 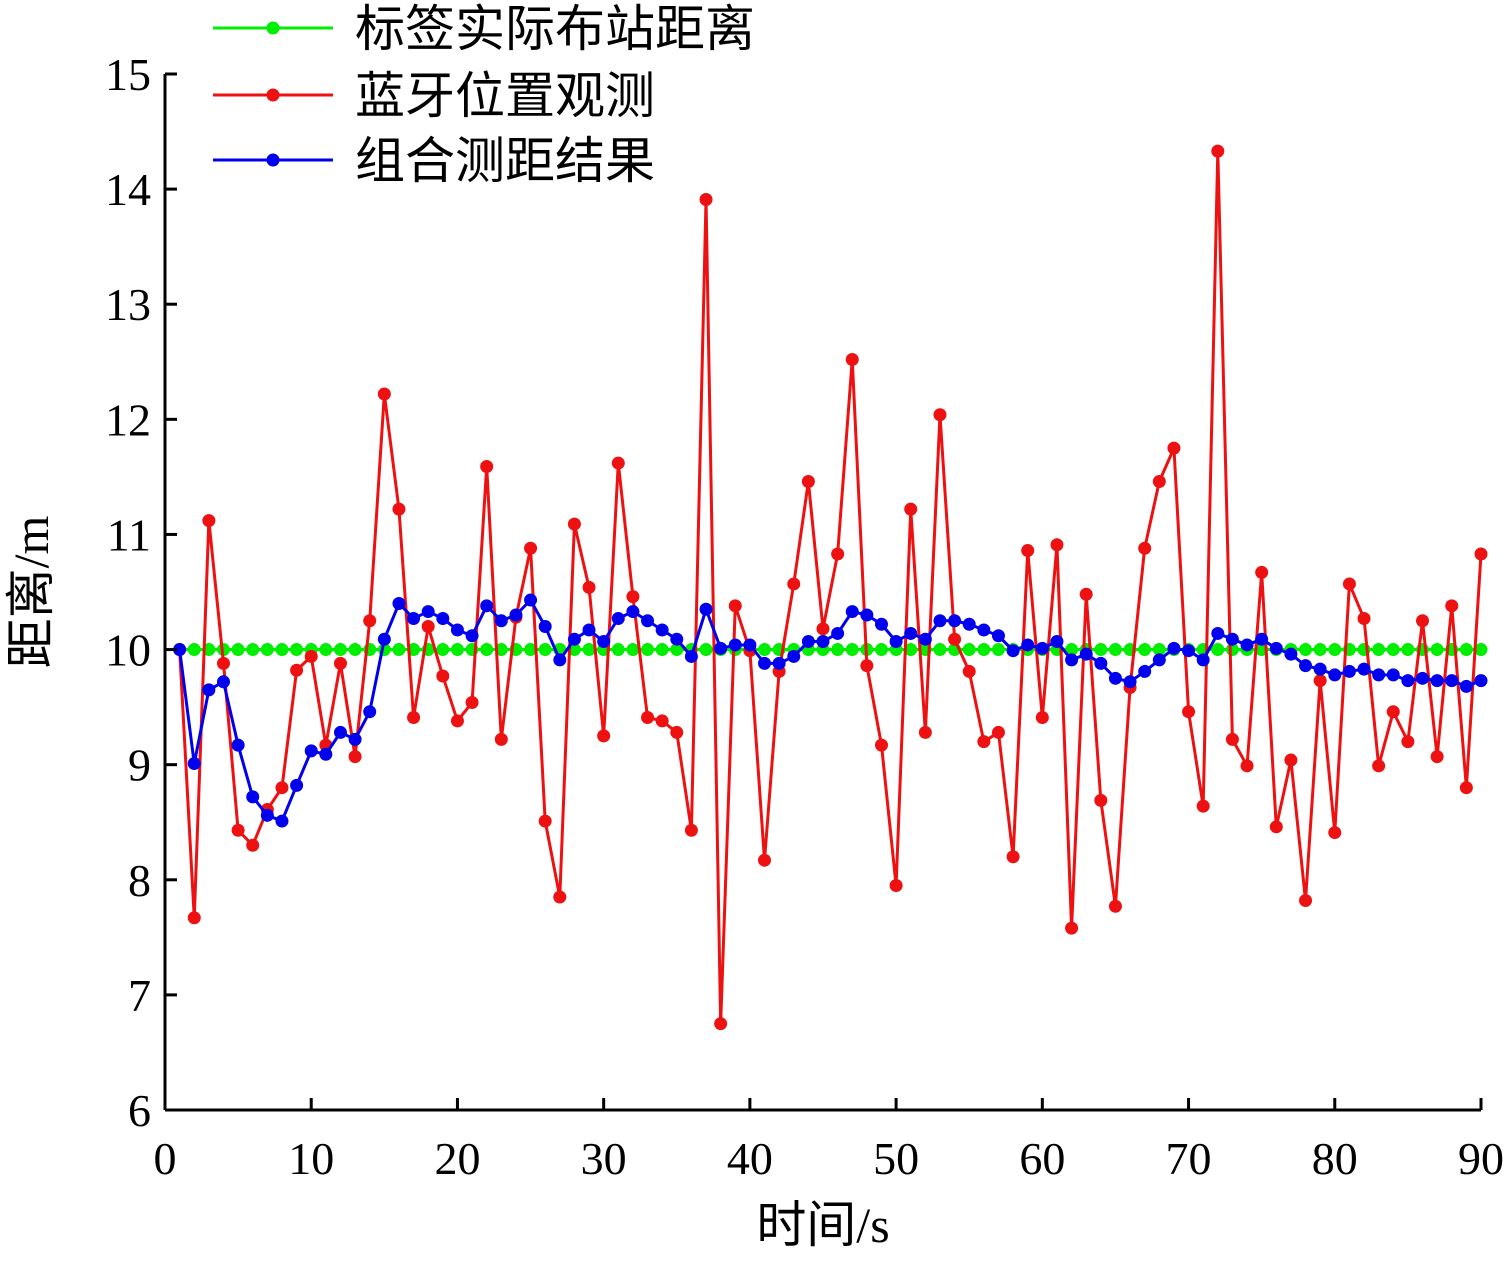 What do you see at coordinates (1335, 1158) in the screenshot?
I see `x-tick-label: 80` at bounding box center [1335, 1158].